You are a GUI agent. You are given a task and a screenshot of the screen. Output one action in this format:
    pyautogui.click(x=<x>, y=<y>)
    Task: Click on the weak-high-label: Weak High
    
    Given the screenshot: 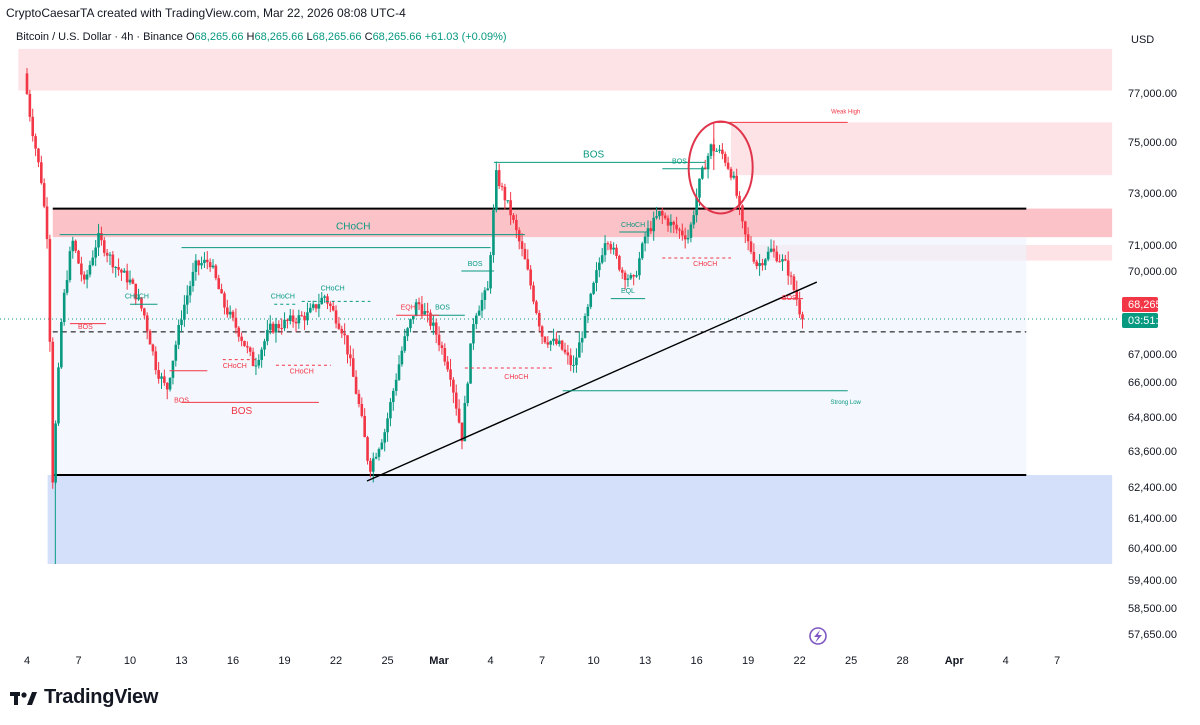 What is the action you would take?
    pyautogui.click(x=845, y=112)
    